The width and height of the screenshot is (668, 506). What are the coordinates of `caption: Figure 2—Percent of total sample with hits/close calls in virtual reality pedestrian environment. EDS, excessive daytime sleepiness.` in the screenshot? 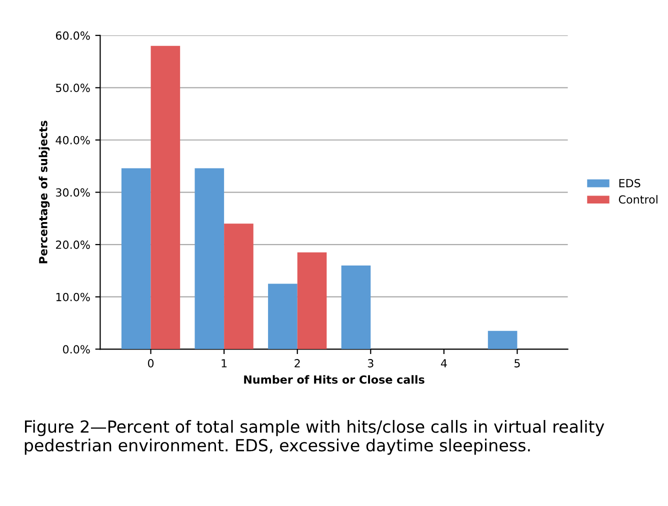 It's located at (314, 437).